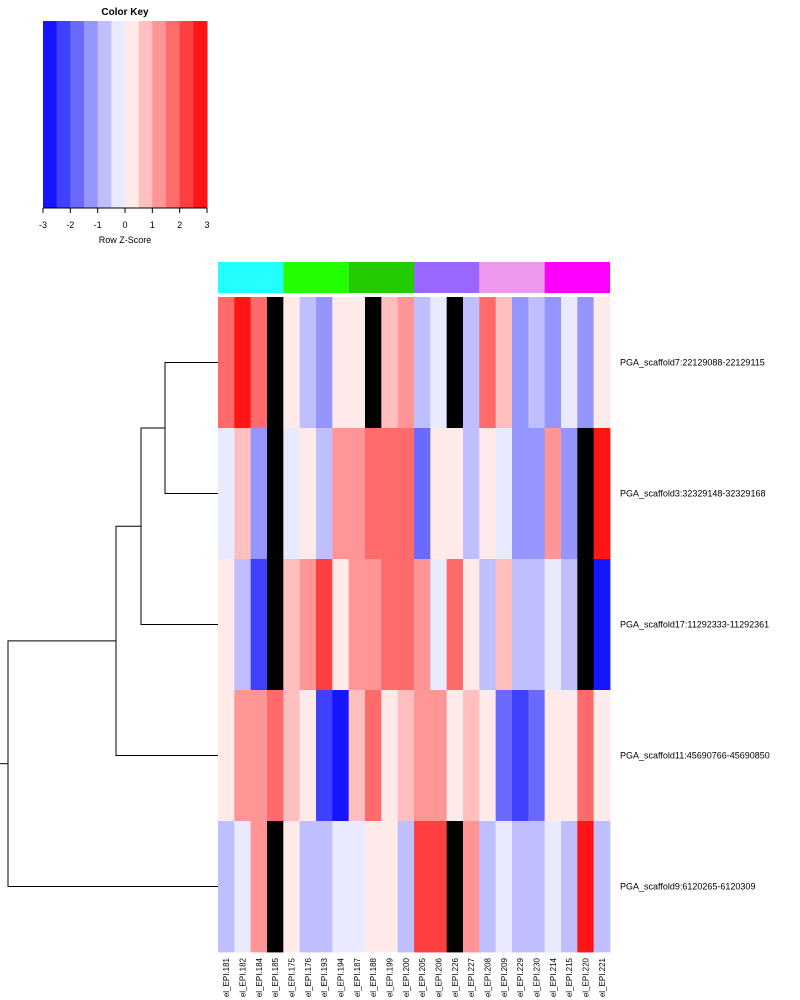  Describe the element at coordinates (569, 977) in the screenshot. I see `column-label: el_EPI.215` at that location.